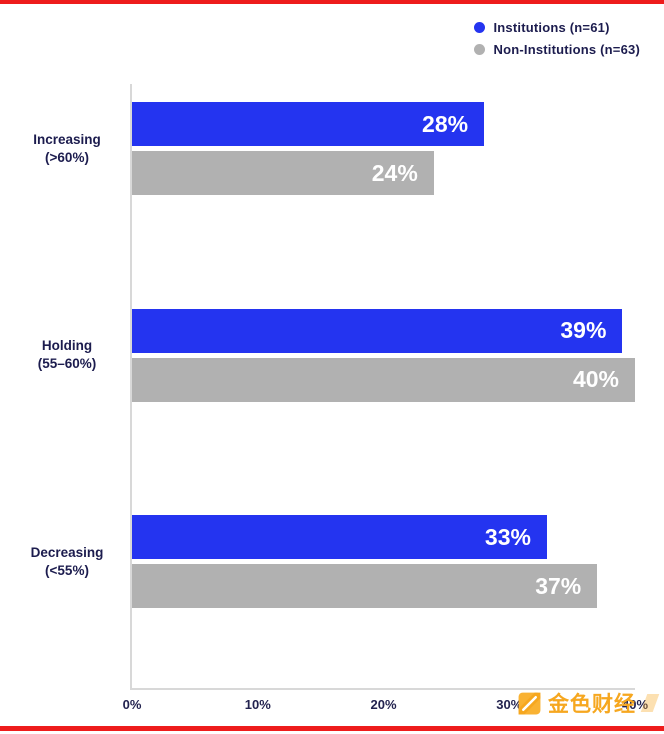 This screenshot has height=734, width=664. I want to click on bar-institutions-holding: 39%, so click(377, 330).